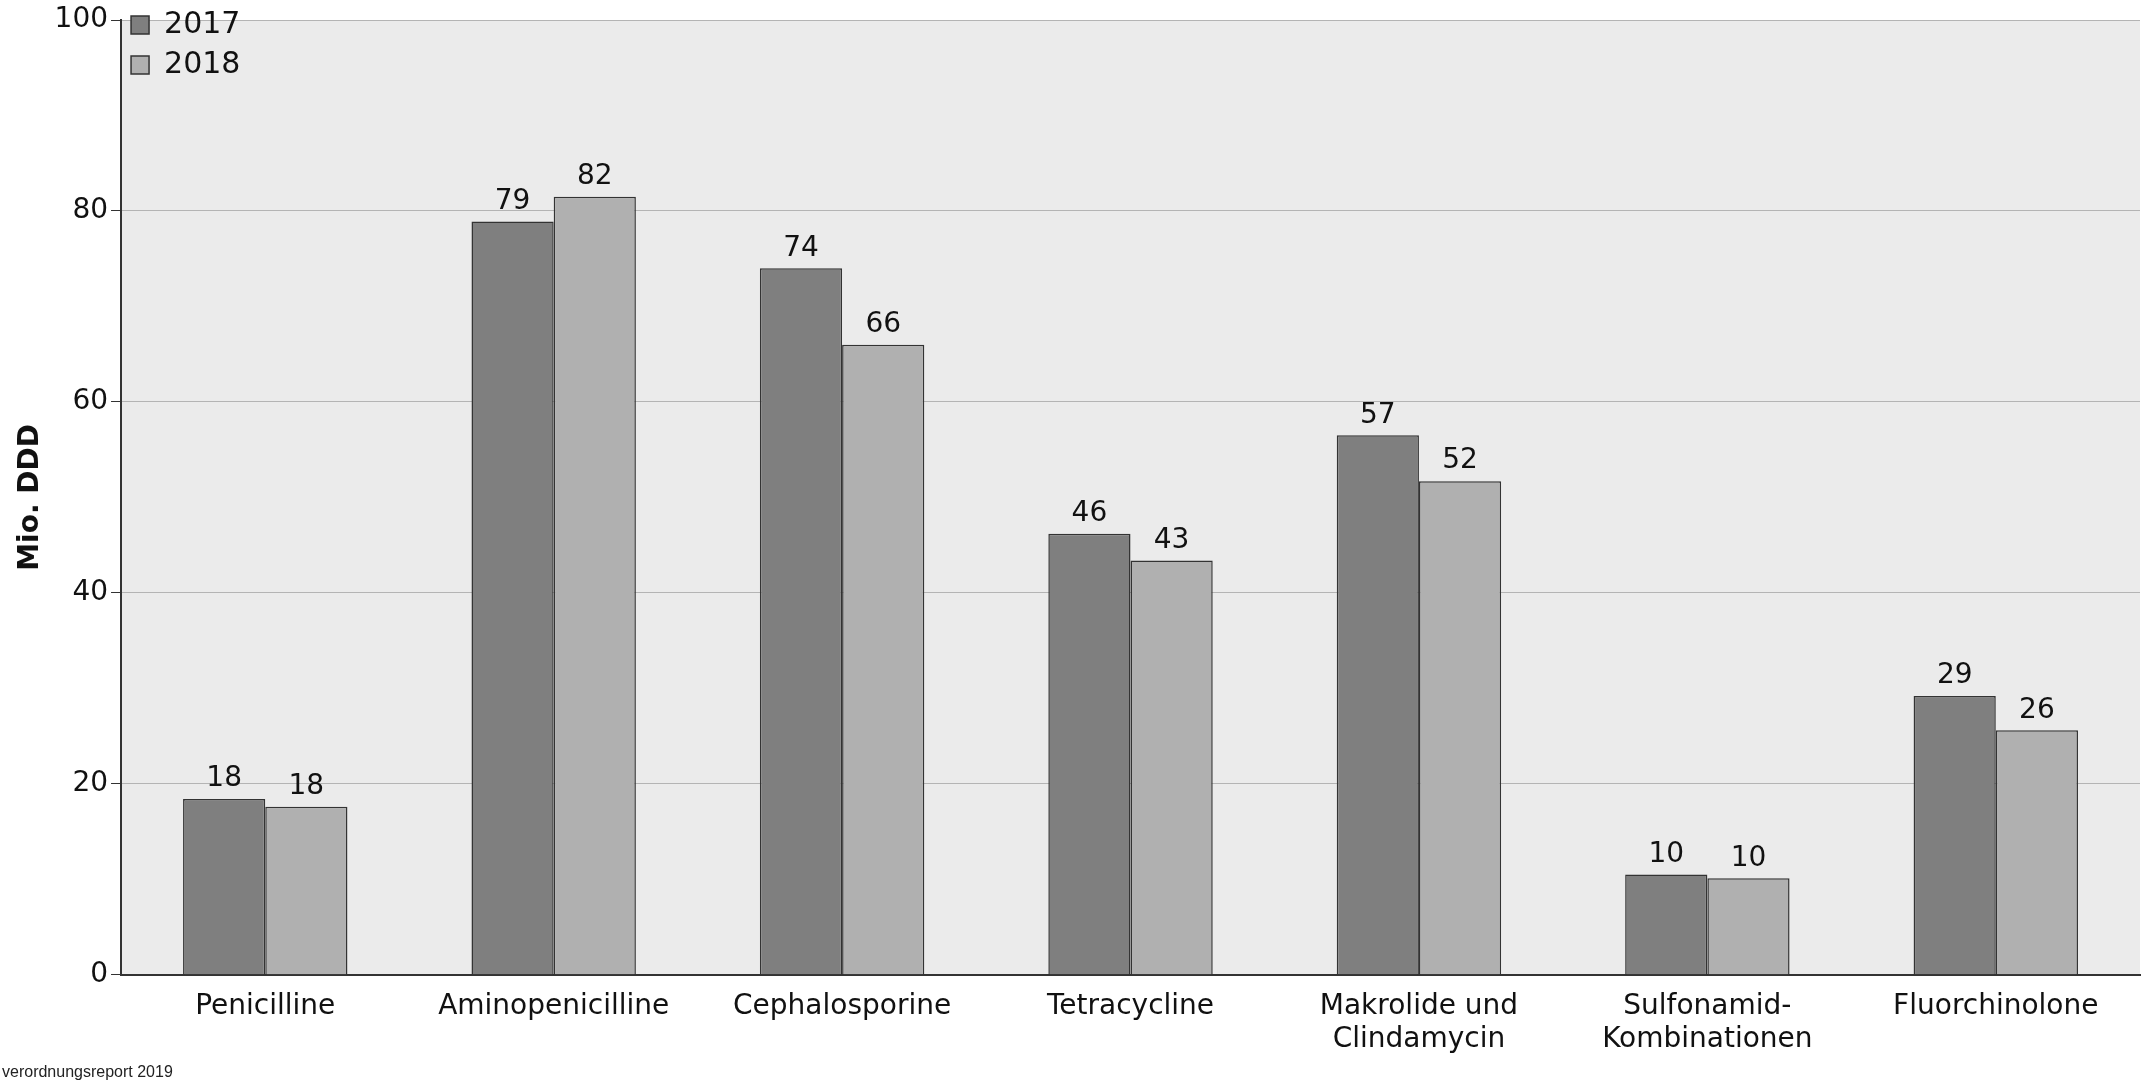 The height and width of the screenshot is (1081, 2146). Describe the element at coordinates (90, 591) in the screenshot. I see `y-tick-label: 40` at that location.